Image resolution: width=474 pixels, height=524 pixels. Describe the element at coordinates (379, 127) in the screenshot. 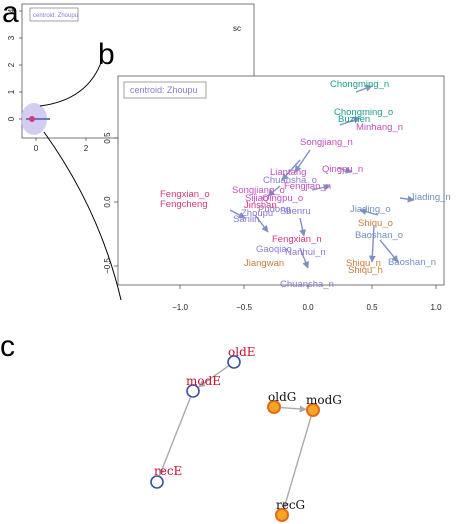

I see `point-label: Minhang_n` at that location.